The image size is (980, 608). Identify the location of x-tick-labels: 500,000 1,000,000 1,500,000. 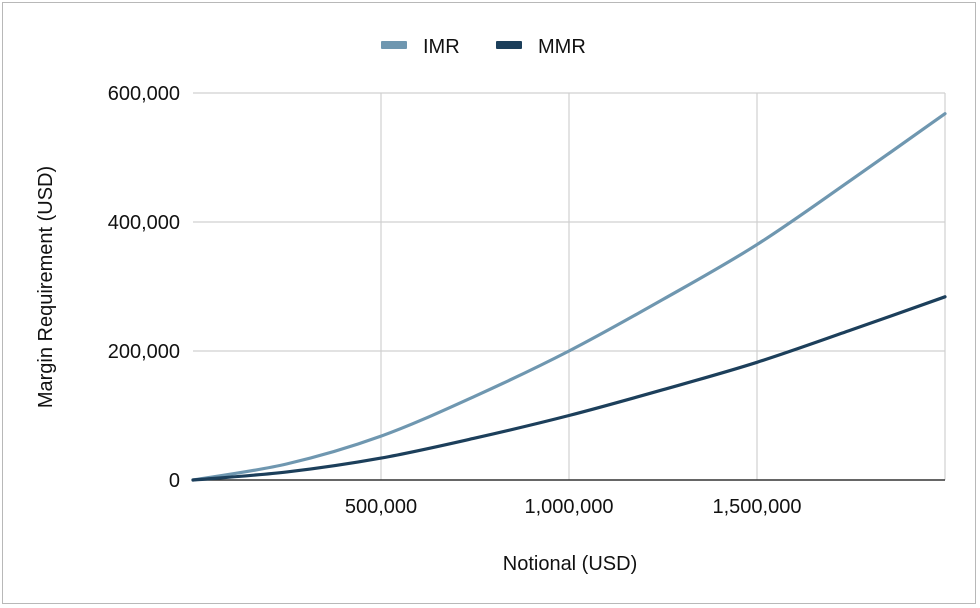
(573, 507).